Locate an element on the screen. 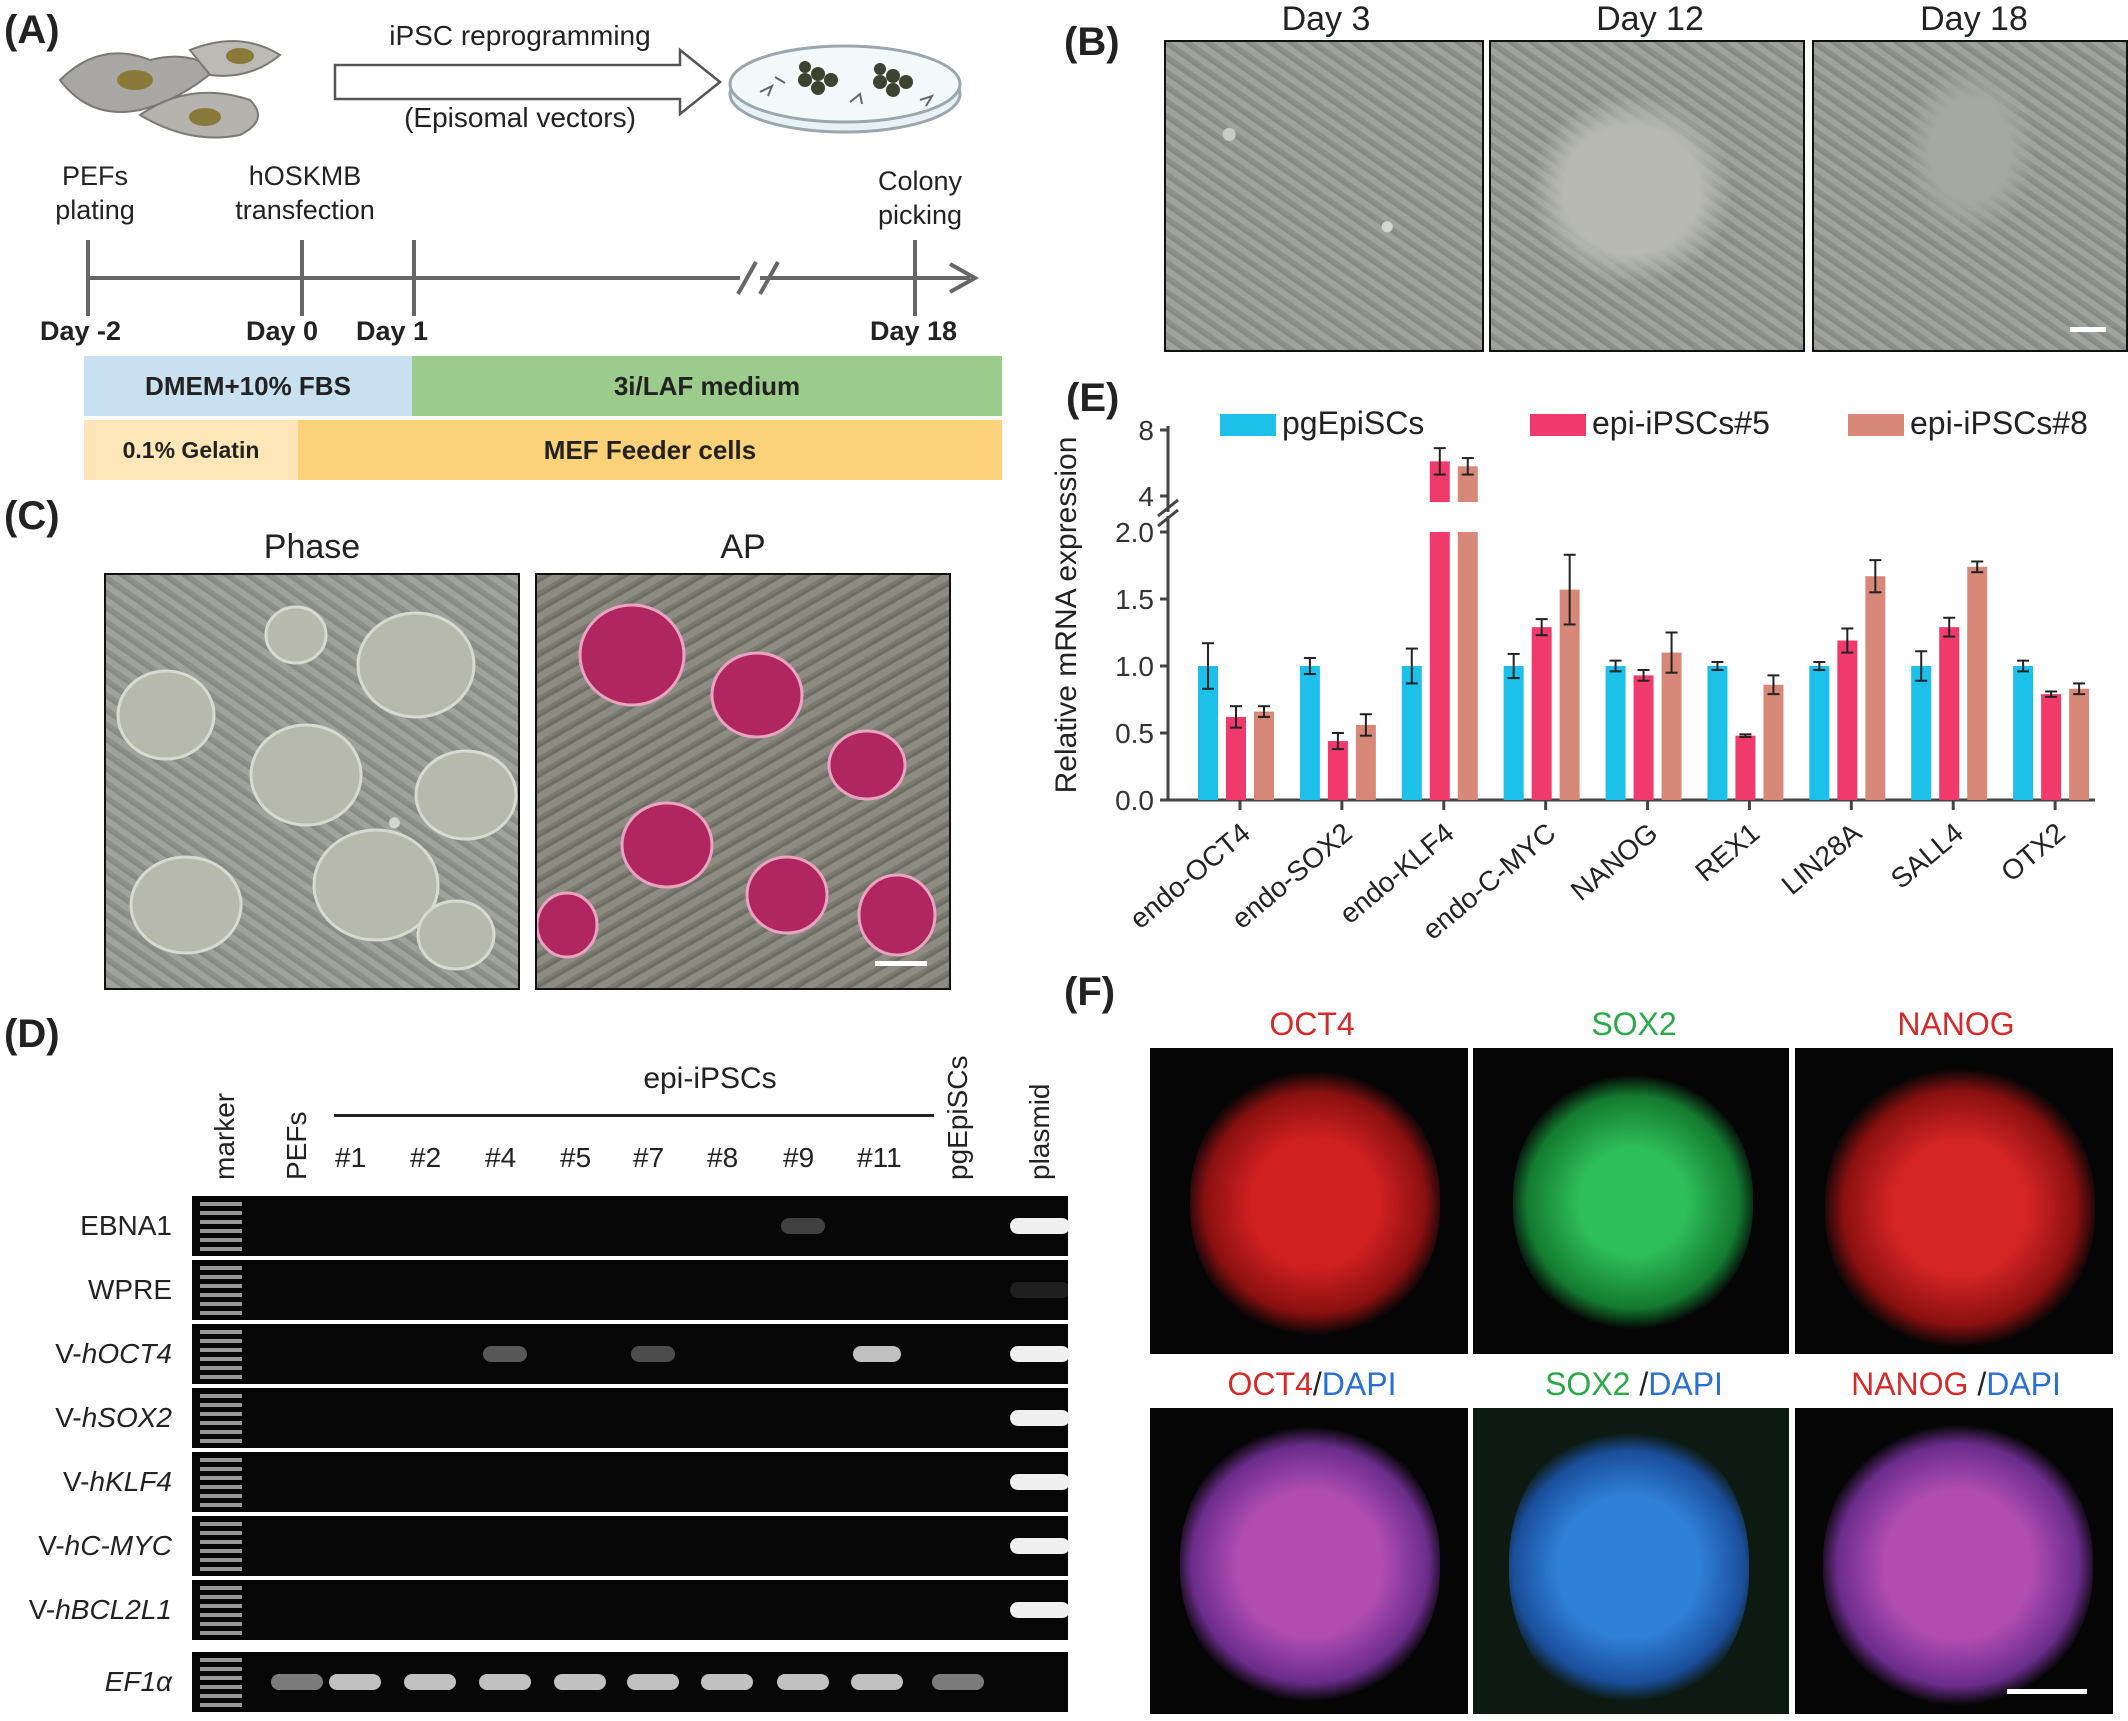 The width and height of the screenshot is (2128, 1721). micrograph-day18 is located at coordinates (1970, 196).